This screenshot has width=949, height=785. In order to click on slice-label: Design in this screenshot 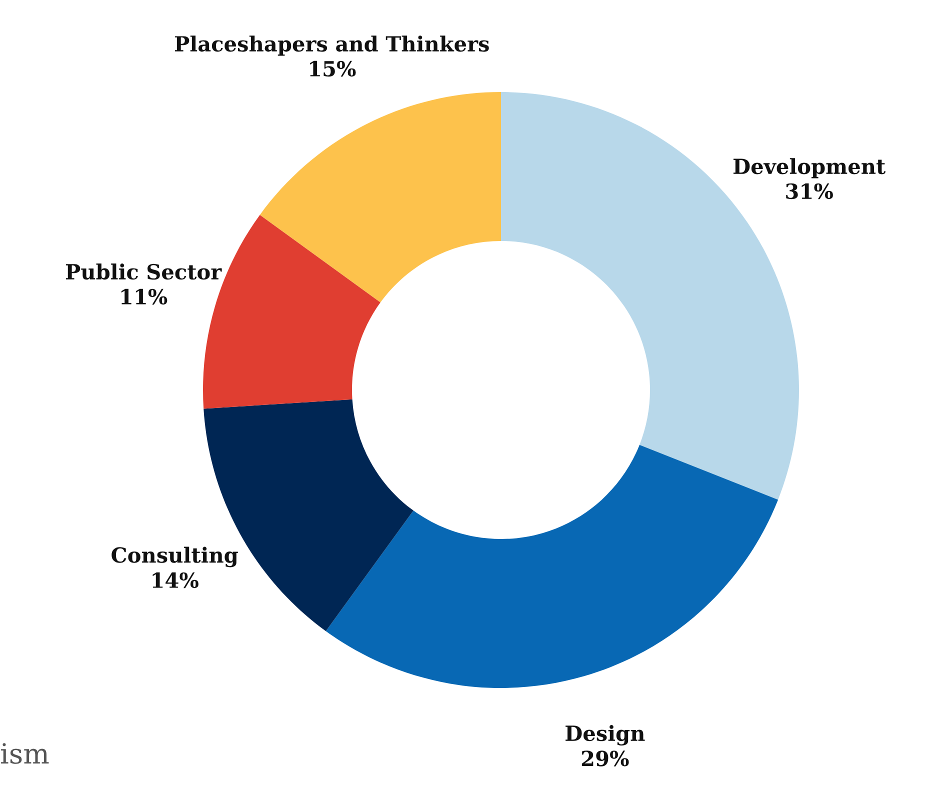, I will do `click(605, 735)`.